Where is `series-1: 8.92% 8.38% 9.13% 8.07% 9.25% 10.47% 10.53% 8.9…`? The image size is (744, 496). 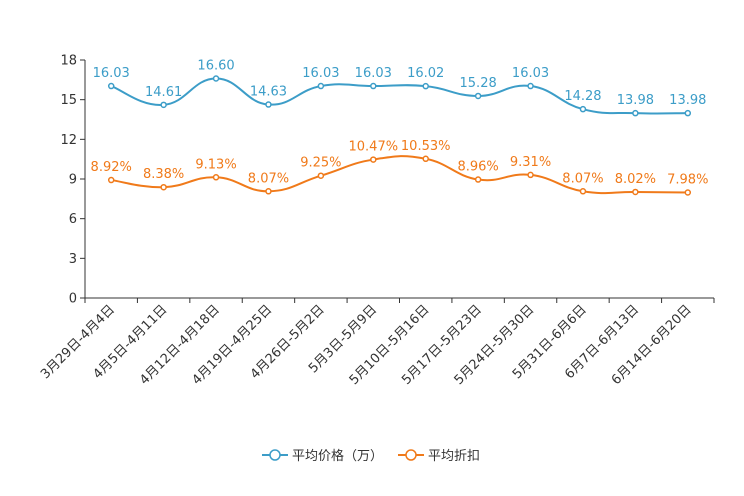 series-1: 8.92% 8.38% 9.13% 8.07% 9.25% 10.47% 10.53% 8.9… is located at coordinates (399, 167).